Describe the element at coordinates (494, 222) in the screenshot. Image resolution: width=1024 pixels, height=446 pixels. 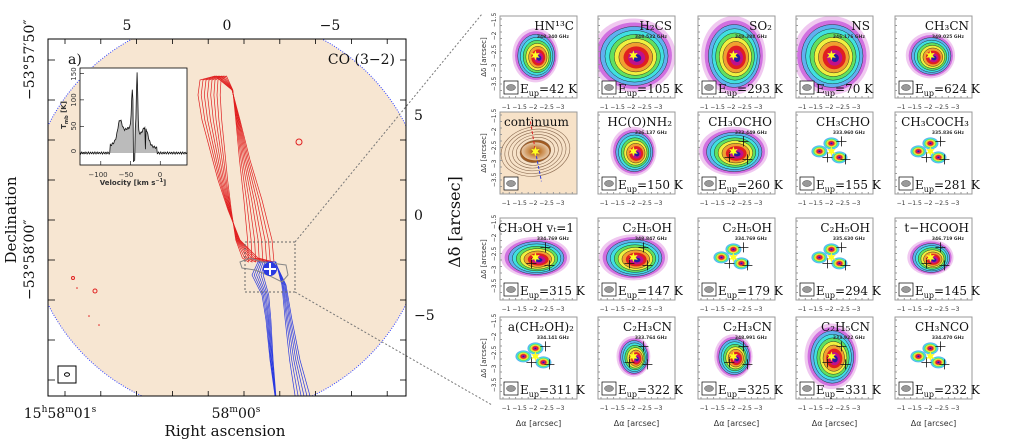
I see `y-tick: −1.5` at that location.